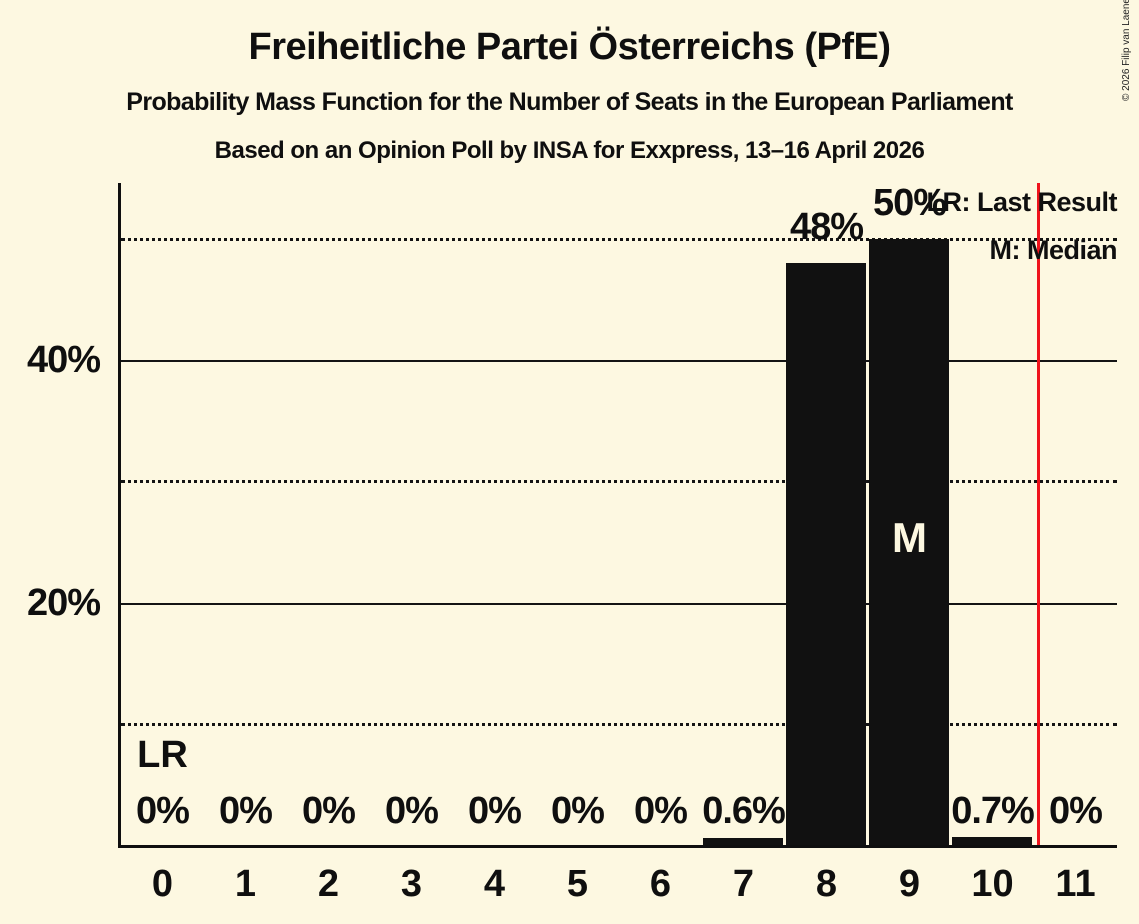  I want to click on x-tick-label-1: 1, so click(245, 884).